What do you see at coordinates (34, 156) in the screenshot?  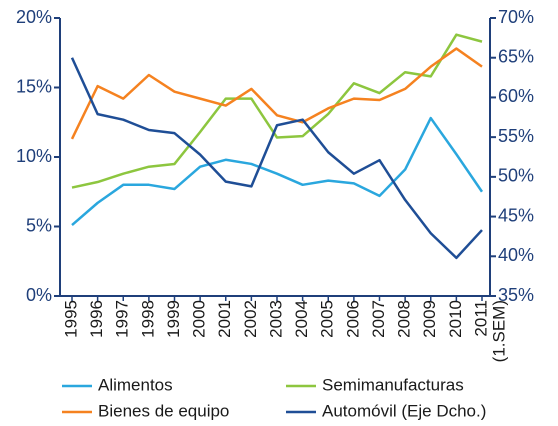 I see `y-tick-label: 10%` at bounding box center [34, 156].